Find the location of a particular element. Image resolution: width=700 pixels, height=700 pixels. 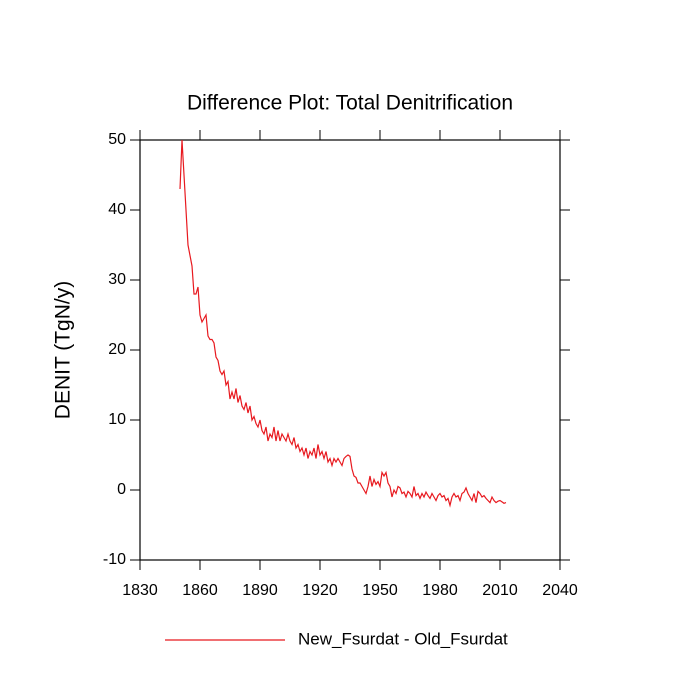

x-tick-label: 1860 is located at coordinates (200, 590).